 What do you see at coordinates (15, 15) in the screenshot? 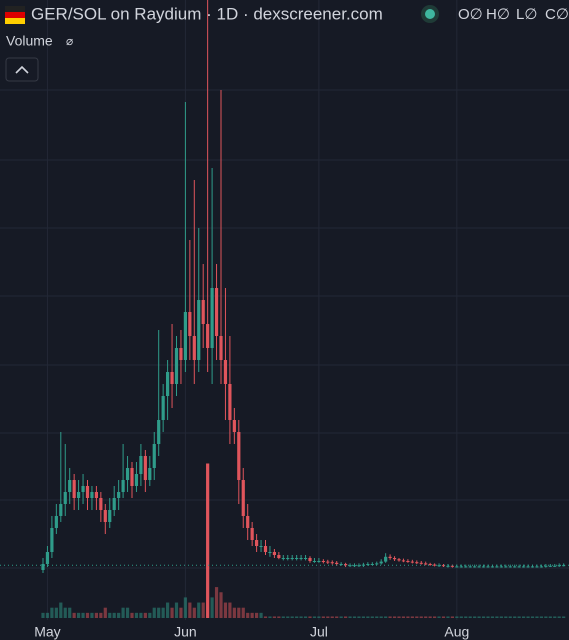
I see `flag` at bounding box center [15, 15].